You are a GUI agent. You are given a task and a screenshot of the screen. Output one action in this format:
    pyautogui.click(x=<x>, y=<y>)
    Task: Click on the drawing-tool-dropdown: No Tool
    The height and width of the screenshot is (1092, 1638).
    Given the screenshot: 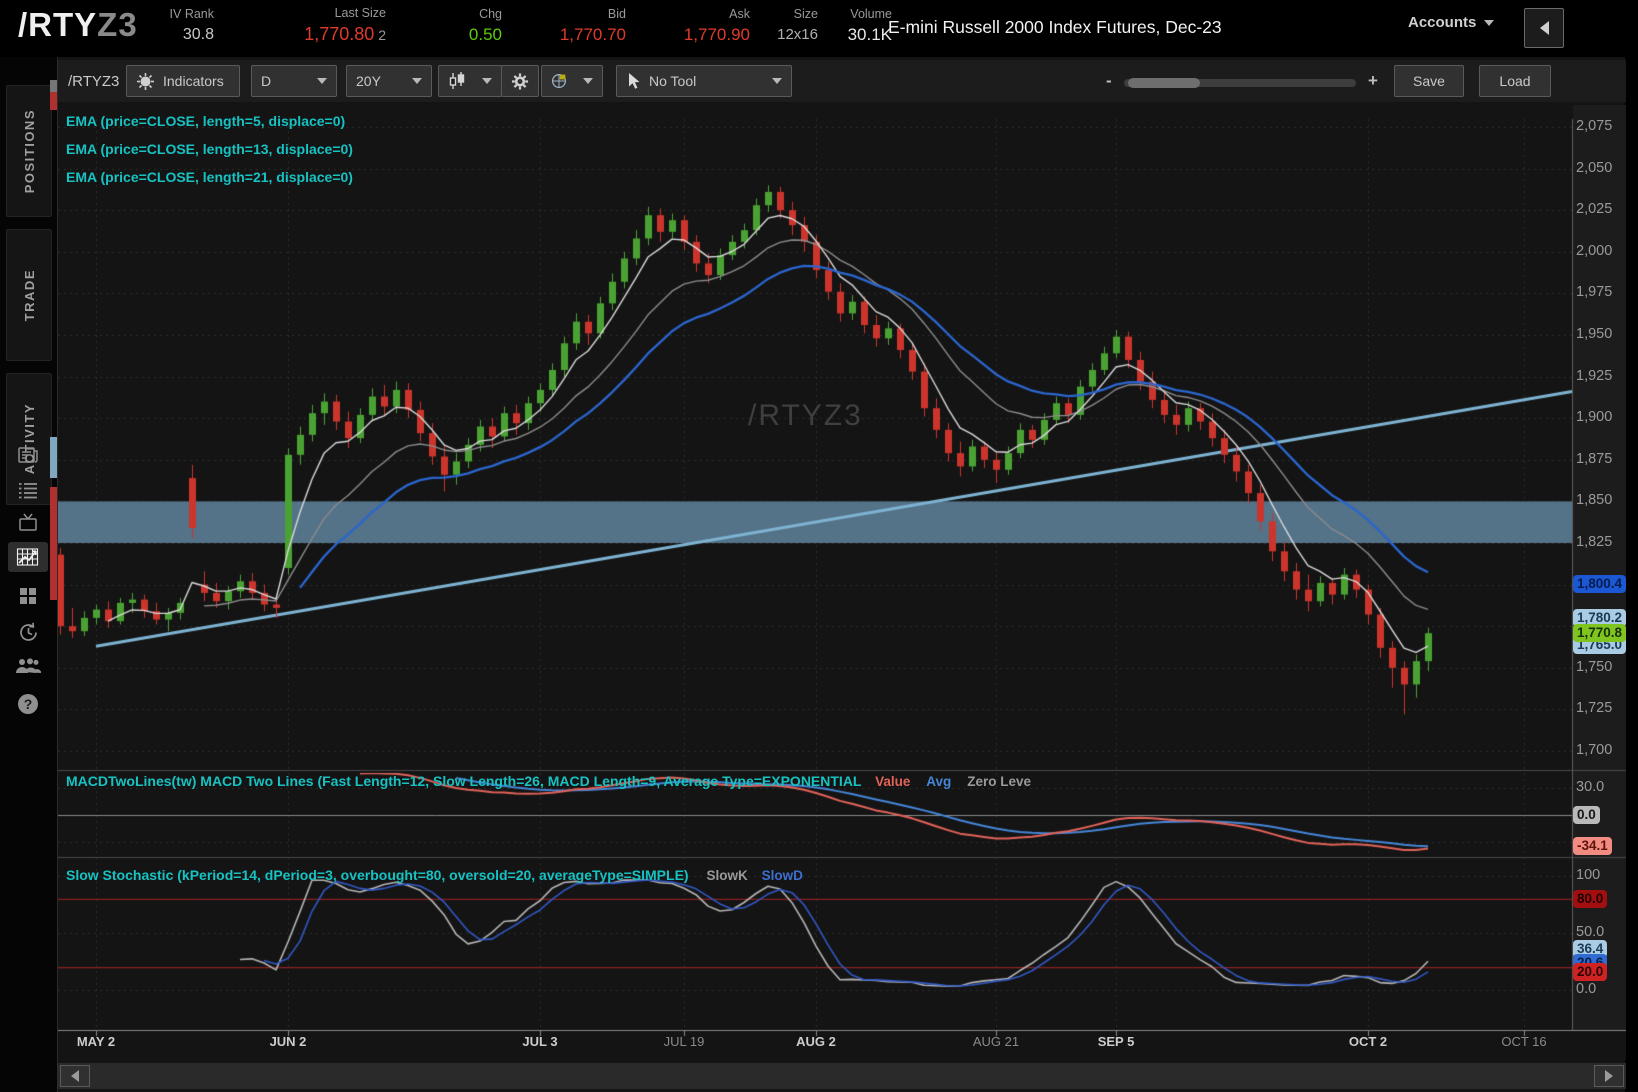 What is the action you would take?
    pyautogui.click(x=704, y=81)
    